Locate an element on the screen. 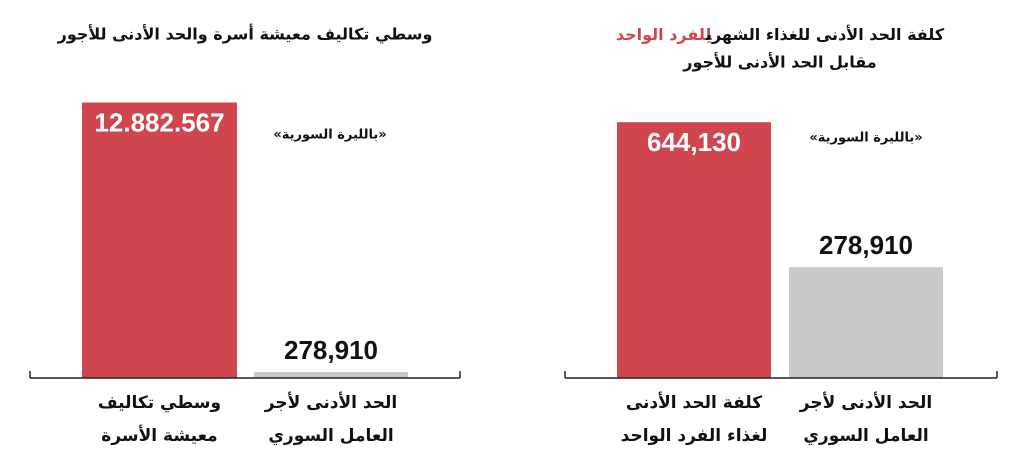  title-text: كلفة الحد الأدنى للغذاء الشهري is located at coordinates (825, 34).